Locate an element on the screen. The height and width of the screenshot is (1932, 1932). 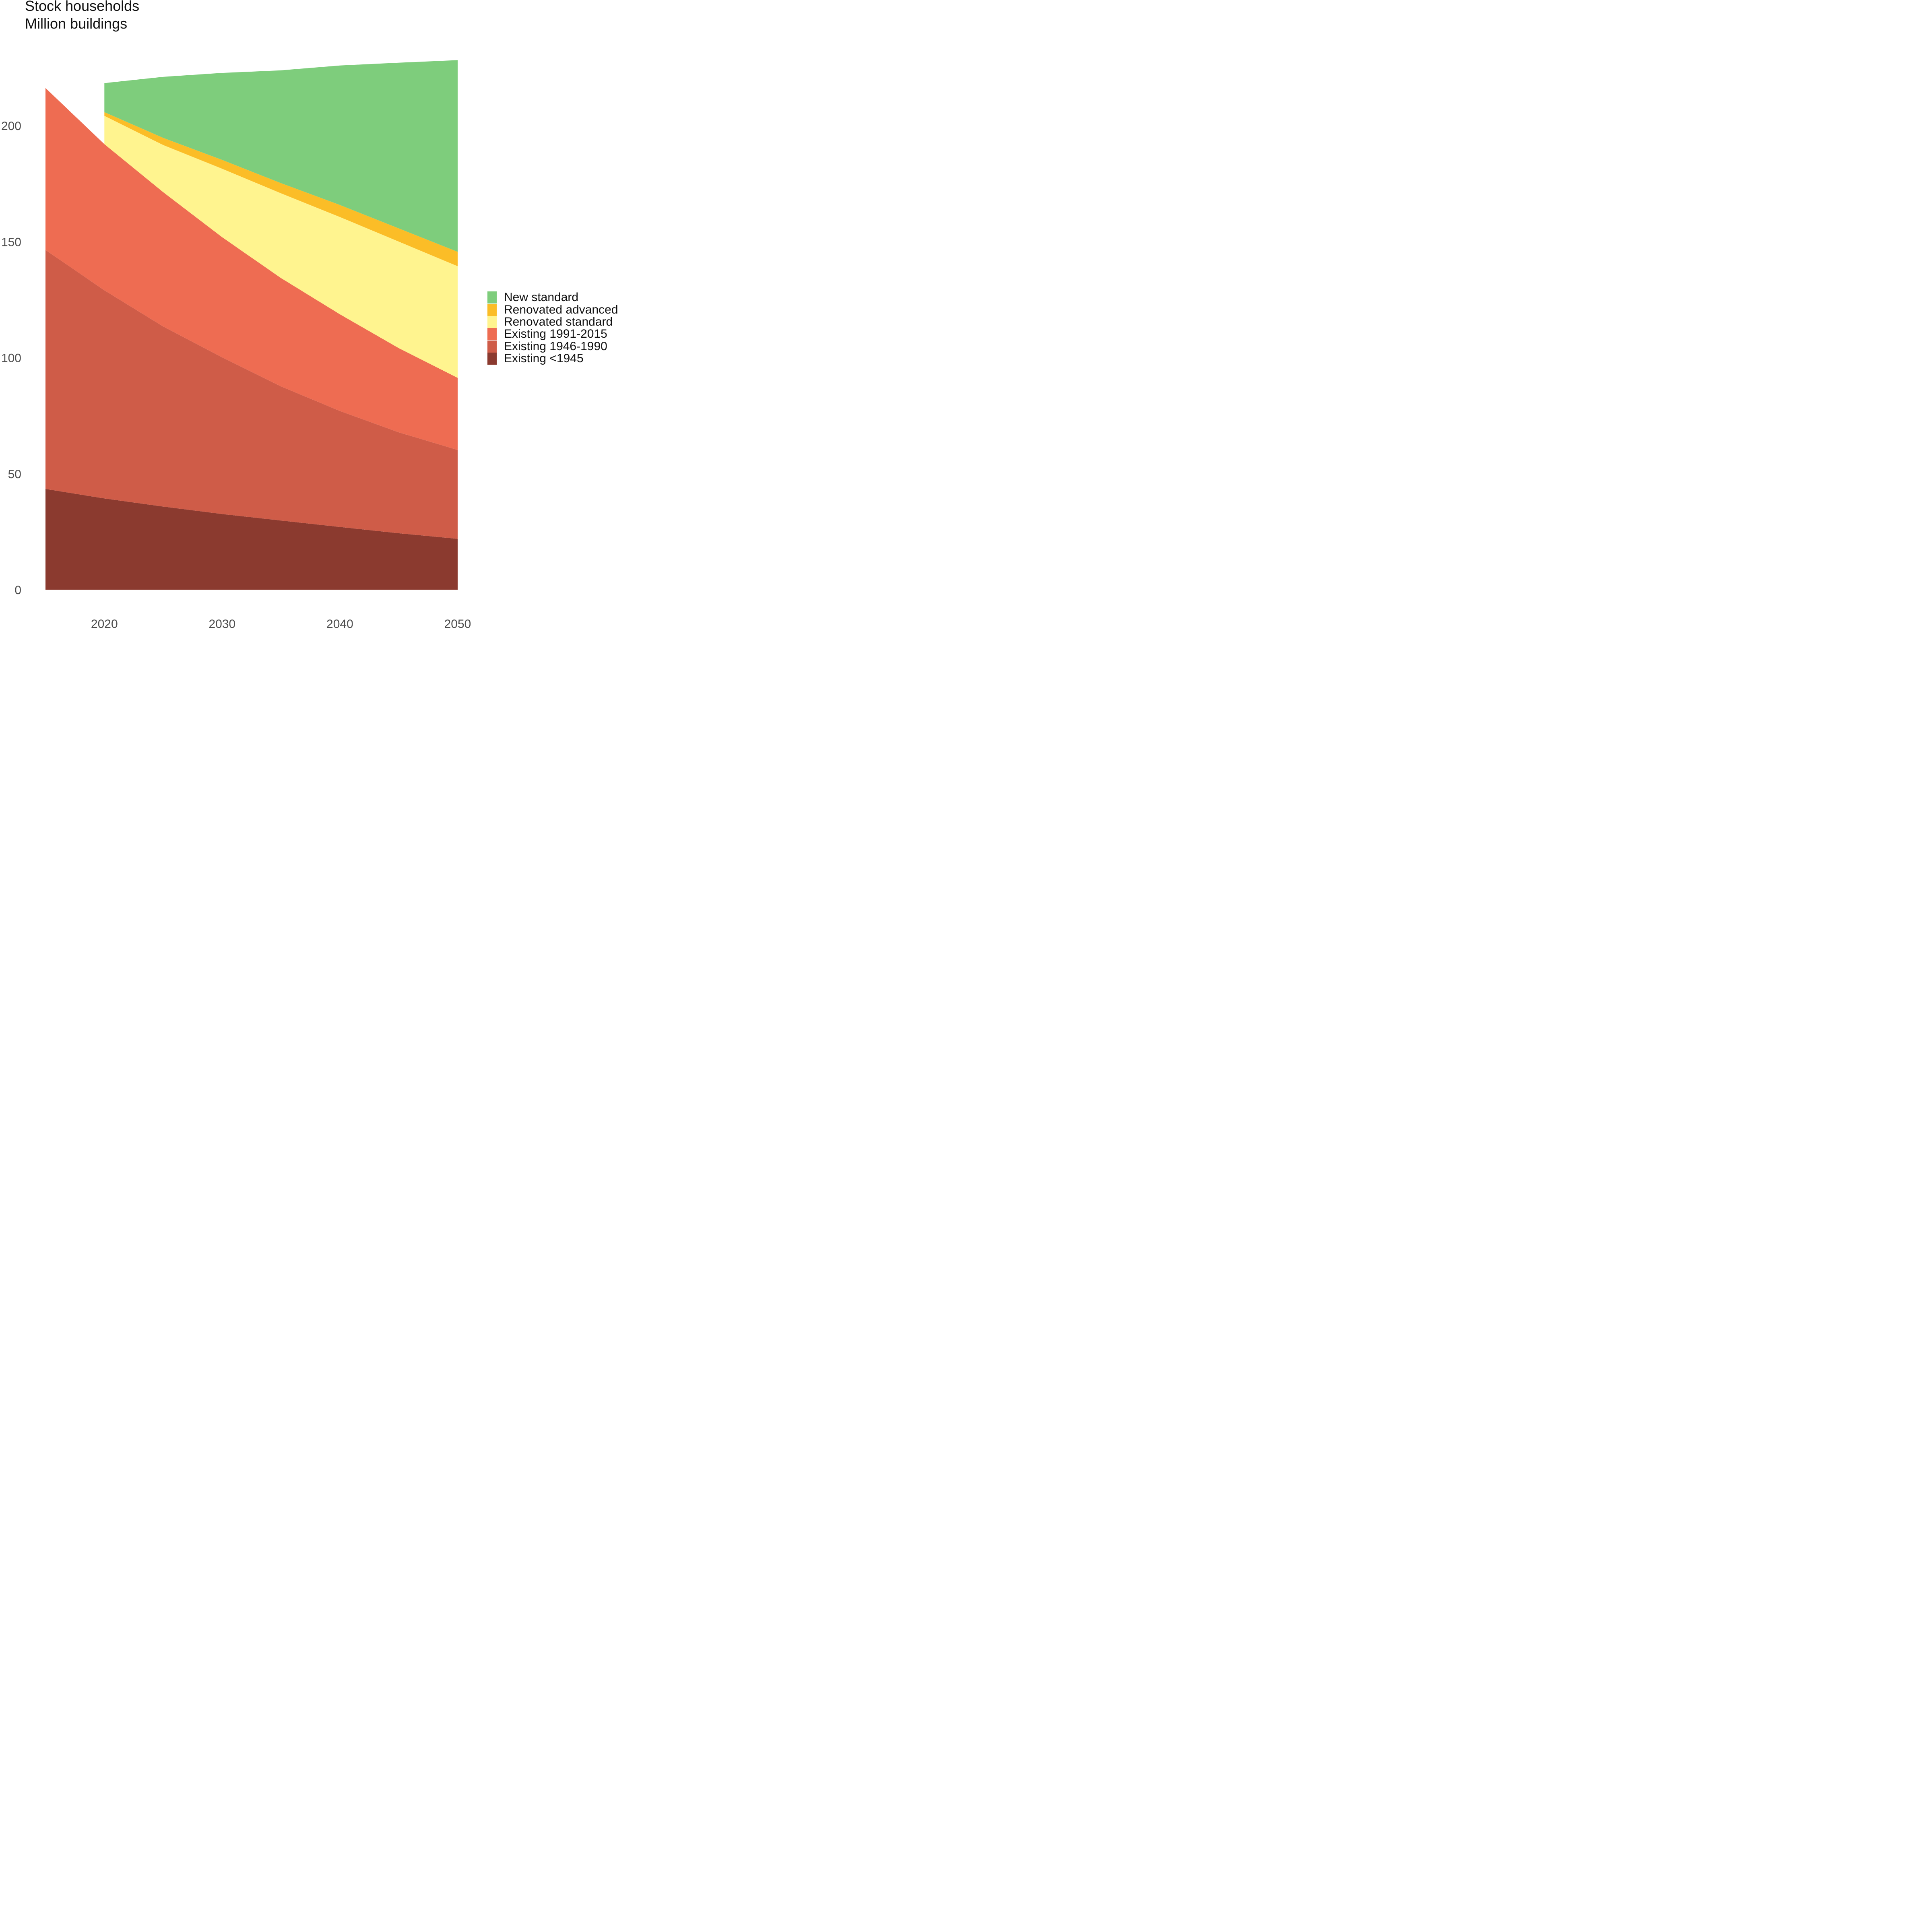
chart-title: Stock households is located at coordinates (82, 7).